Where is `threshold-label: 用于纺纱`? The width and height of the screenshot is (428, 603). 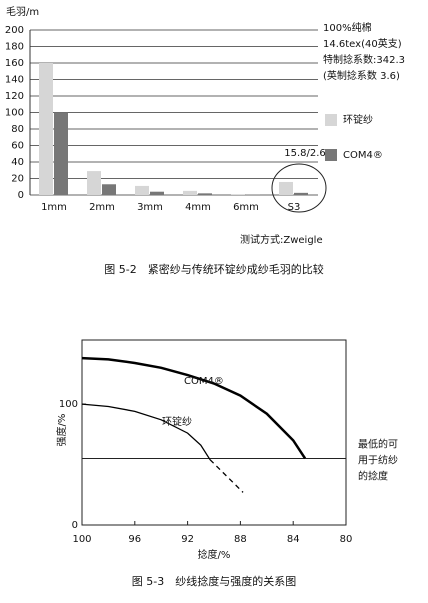
threshold-label: 用于纺纱 is located at coordinates (378, 459).